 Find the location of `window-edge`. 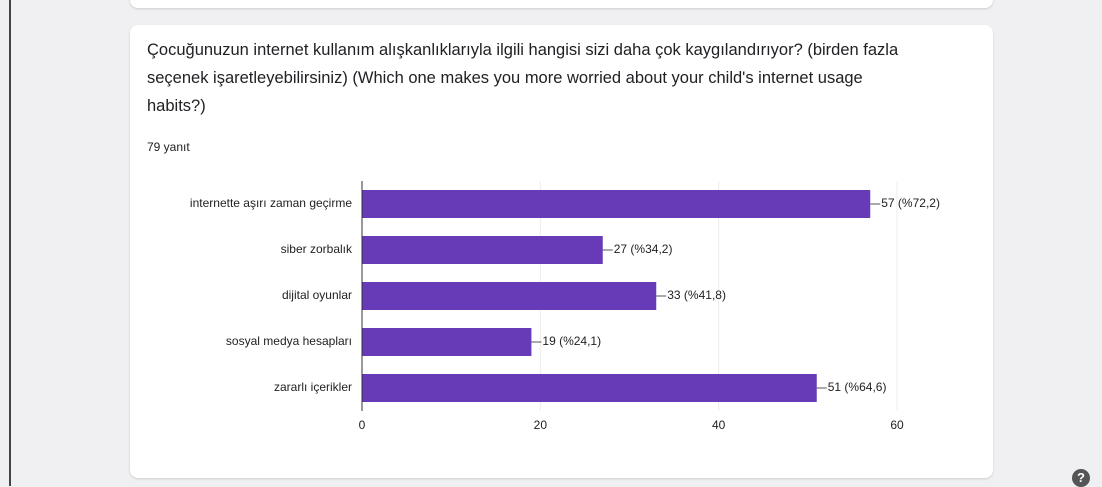

window-edge is located at coordinates (10, 243).